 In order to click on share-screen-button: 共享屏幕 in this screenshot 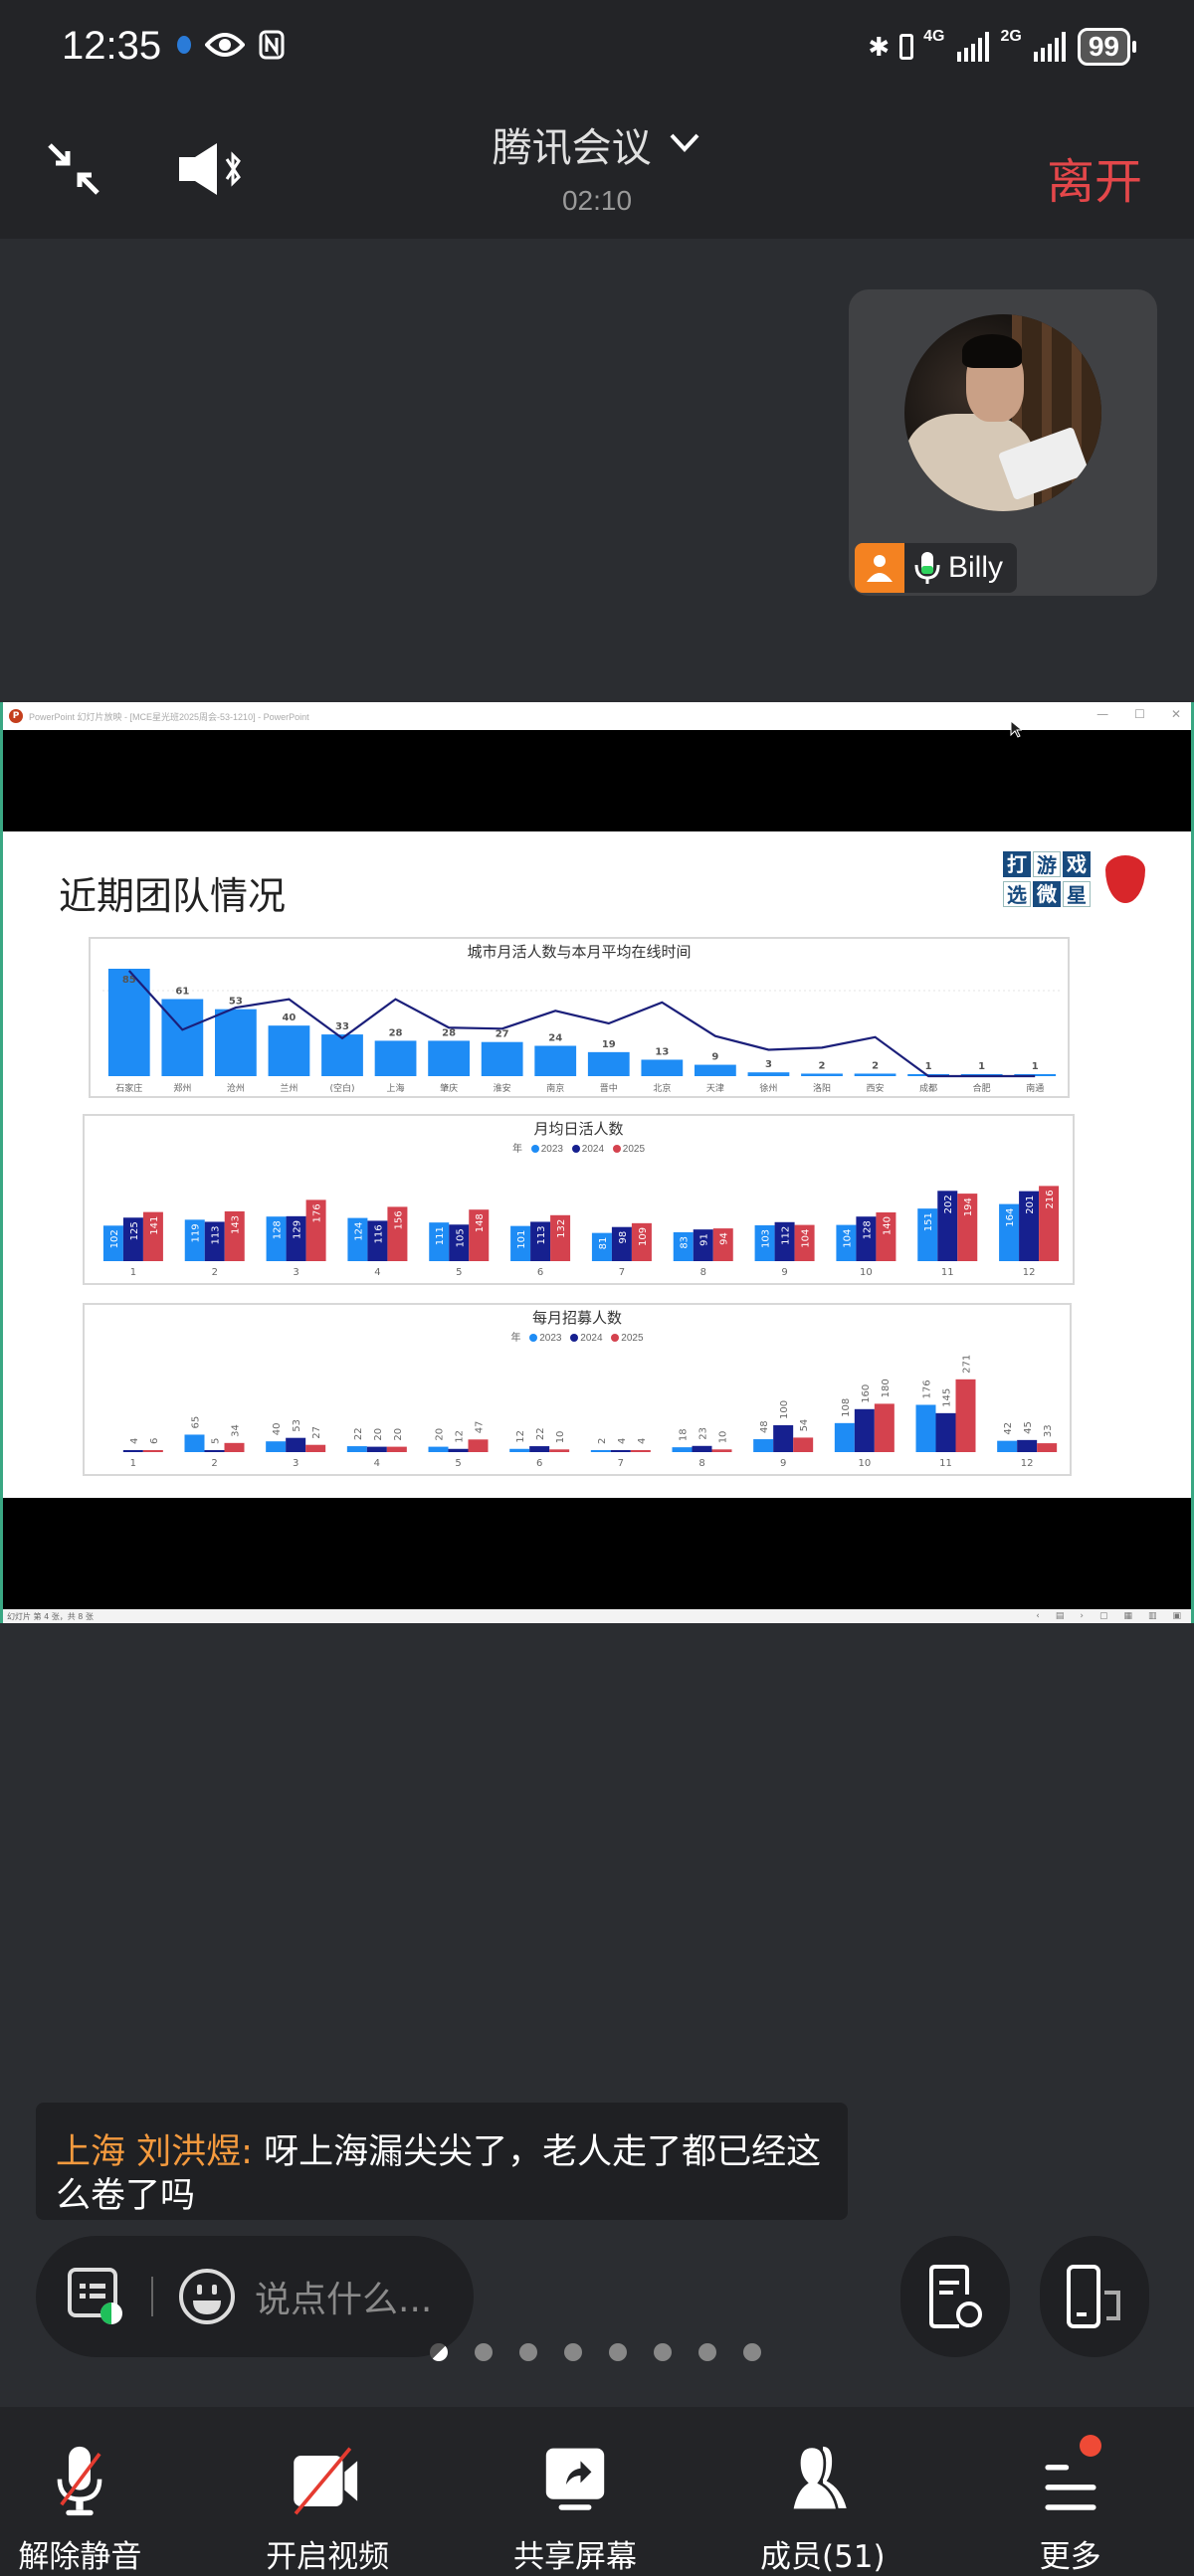, I will do `click(575, 2491)`.